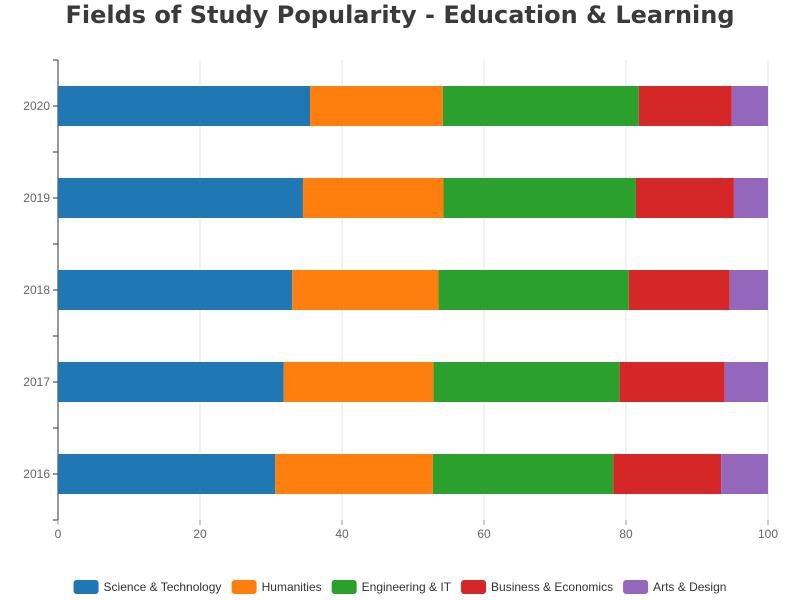 Image resolution: width=800 pixels, height=600 pixels. I want to click on legend-label: Science & Technology, so click(163, 587).